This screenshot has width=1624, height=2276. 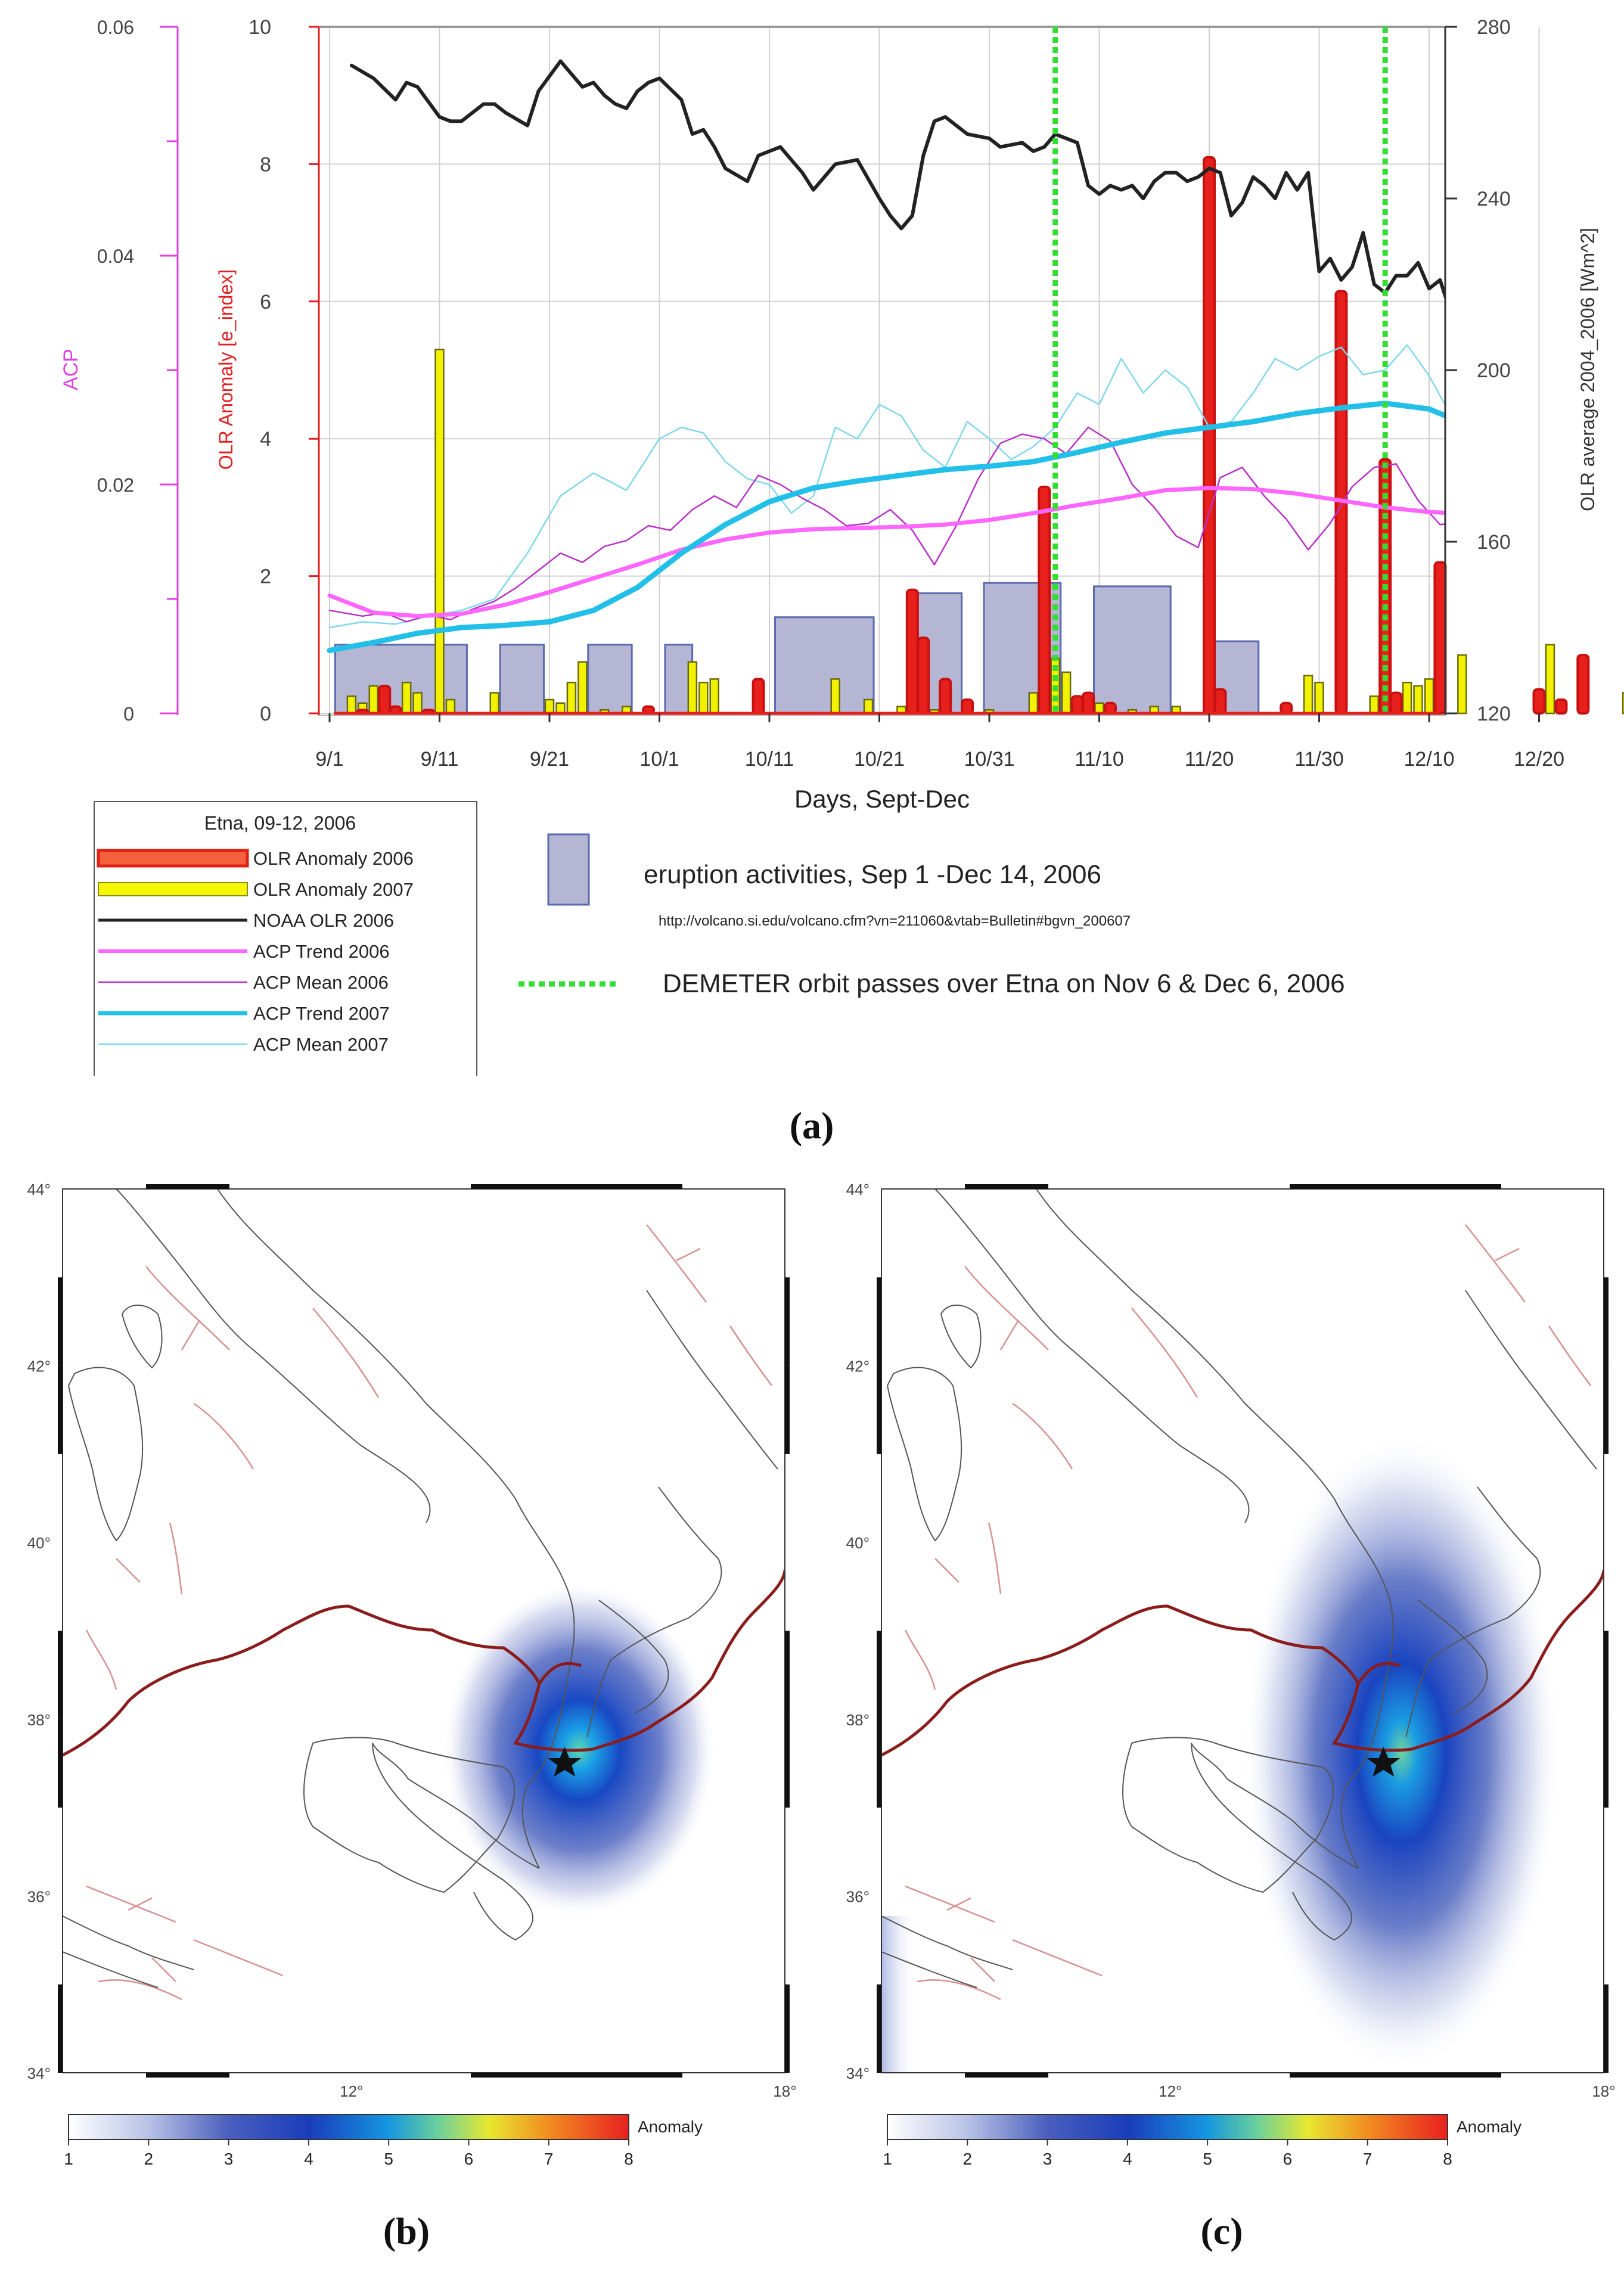 I want to click on colorbar-tick-label-6: 7, so click(x=549, y=2159).